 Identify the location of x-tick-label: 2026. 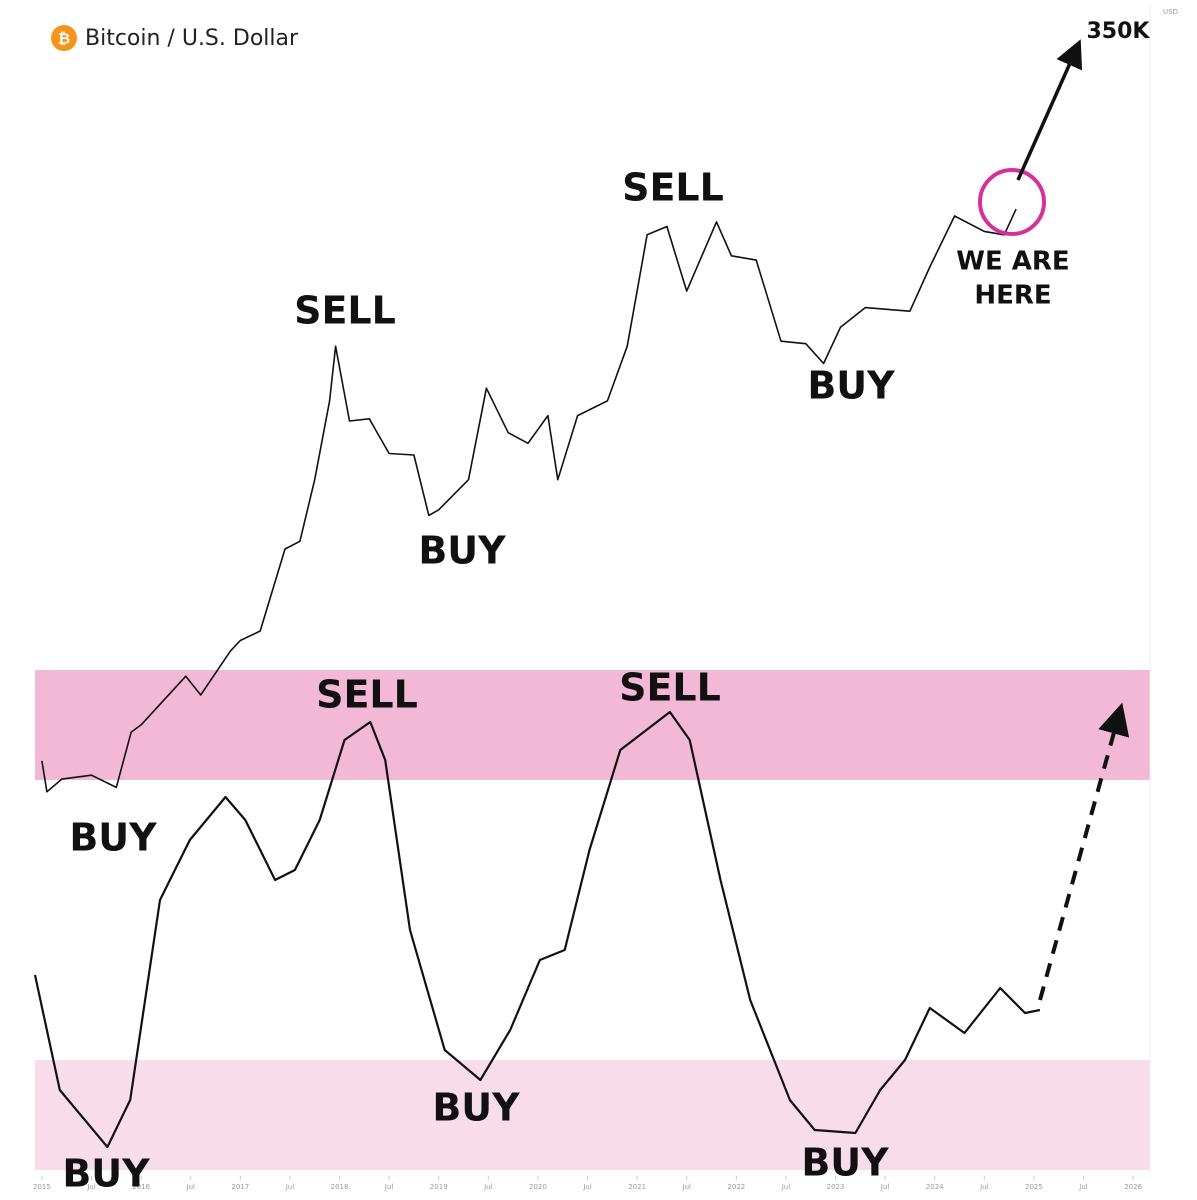
(1133, 1187).